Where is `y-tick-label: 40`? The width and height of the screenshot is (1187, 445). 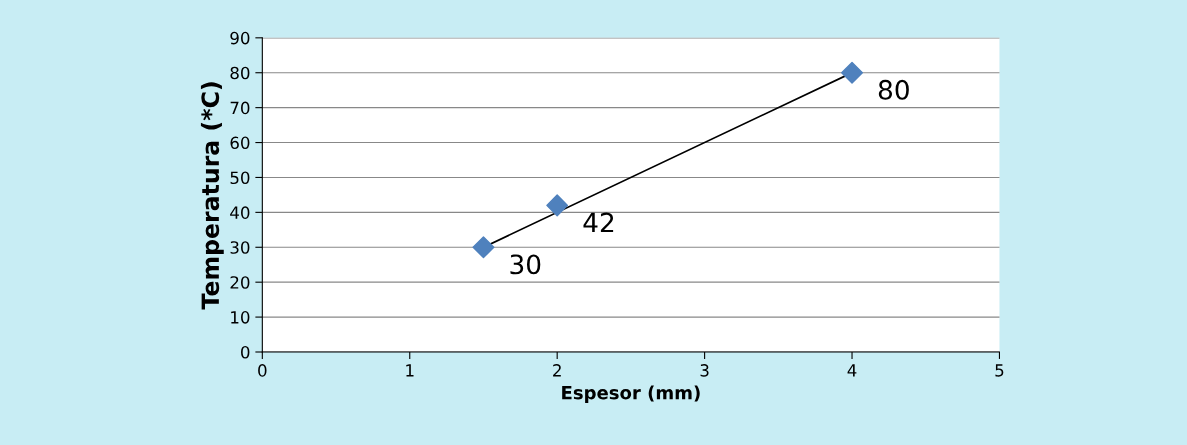
y-tick-label: 40 is located at coordinates (240, 212).